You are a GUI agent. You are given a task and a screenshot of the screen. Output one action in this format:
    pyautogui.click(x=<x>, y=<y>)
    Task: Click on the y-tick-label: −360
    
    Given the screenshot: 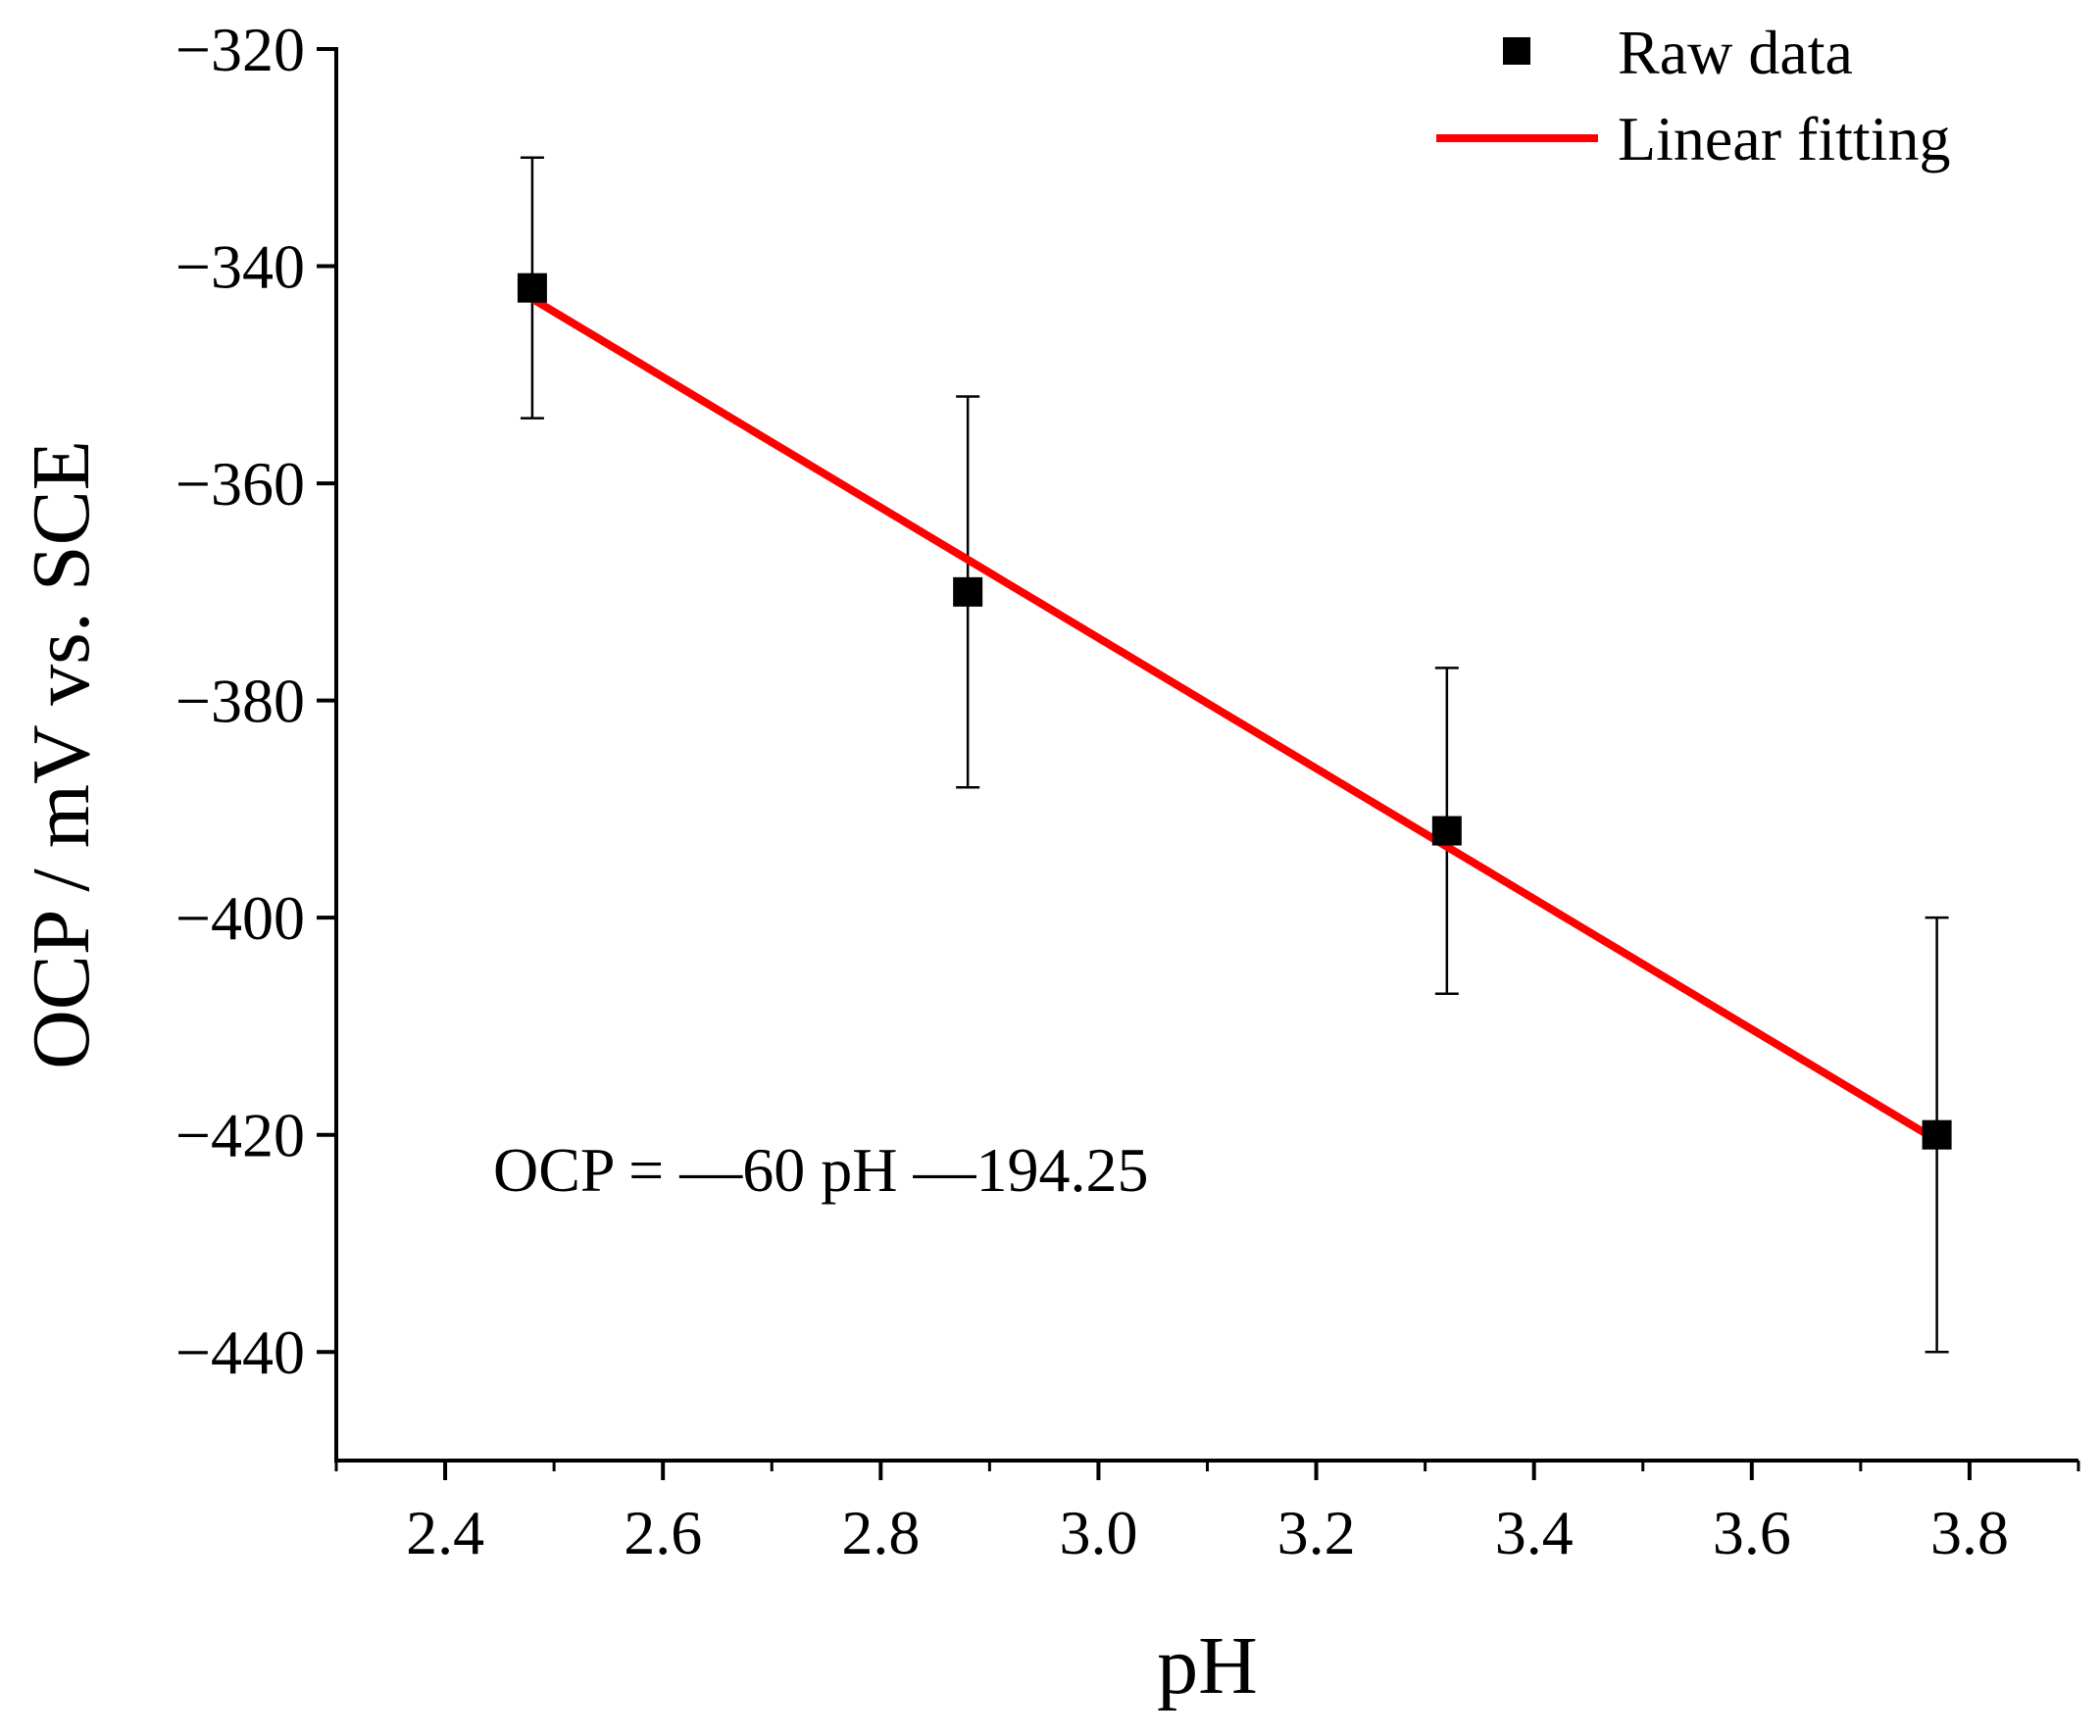 What is the action you would take?
    pyautogui.click(x=240, y=484)
    